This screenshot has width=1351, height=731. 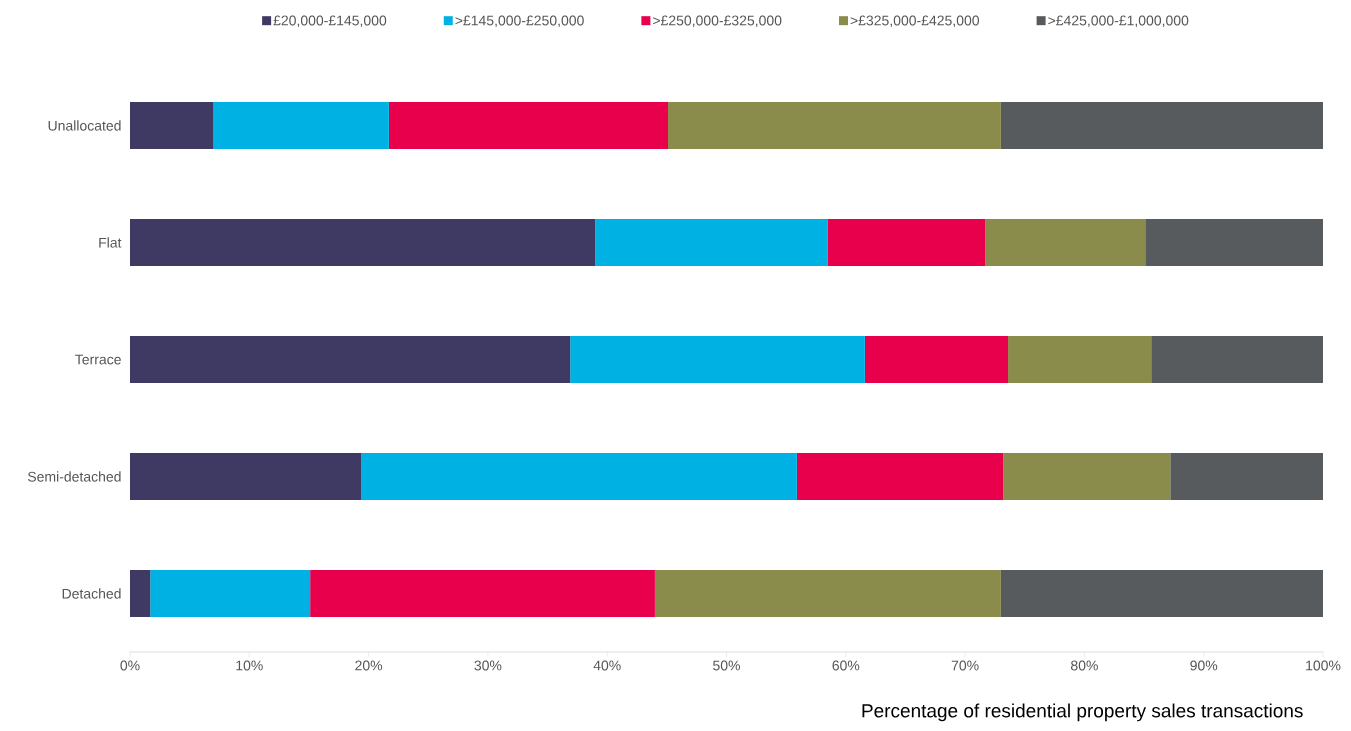 I want to click on legend-label: £20,000-£145,000, so click(x=330, y=21).